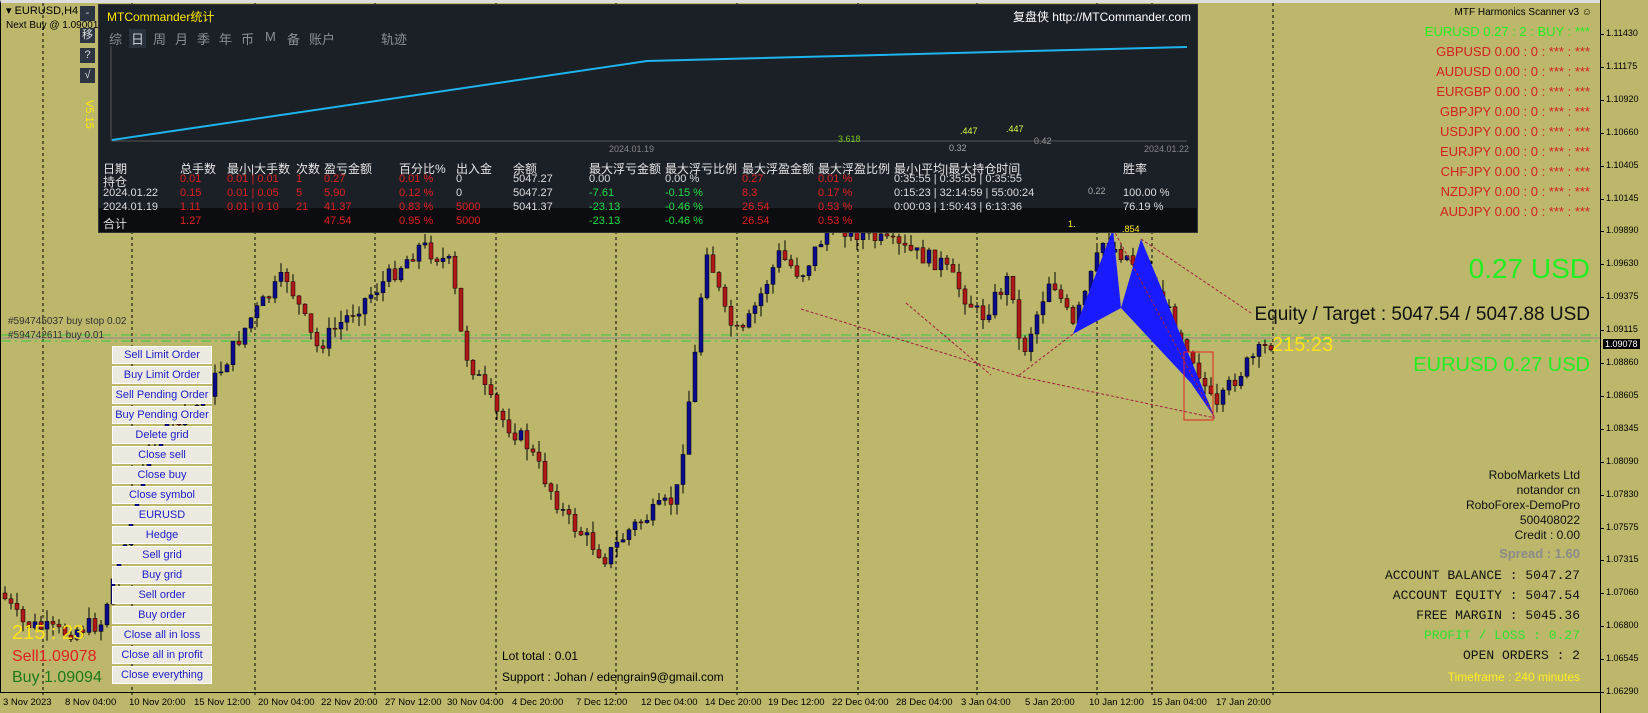 This screenshot has width=1648, height=713. What do you see at coordinates (226, 39) in the screenshot?
I see `tab-5: 年` at bounding box center [226, 39].